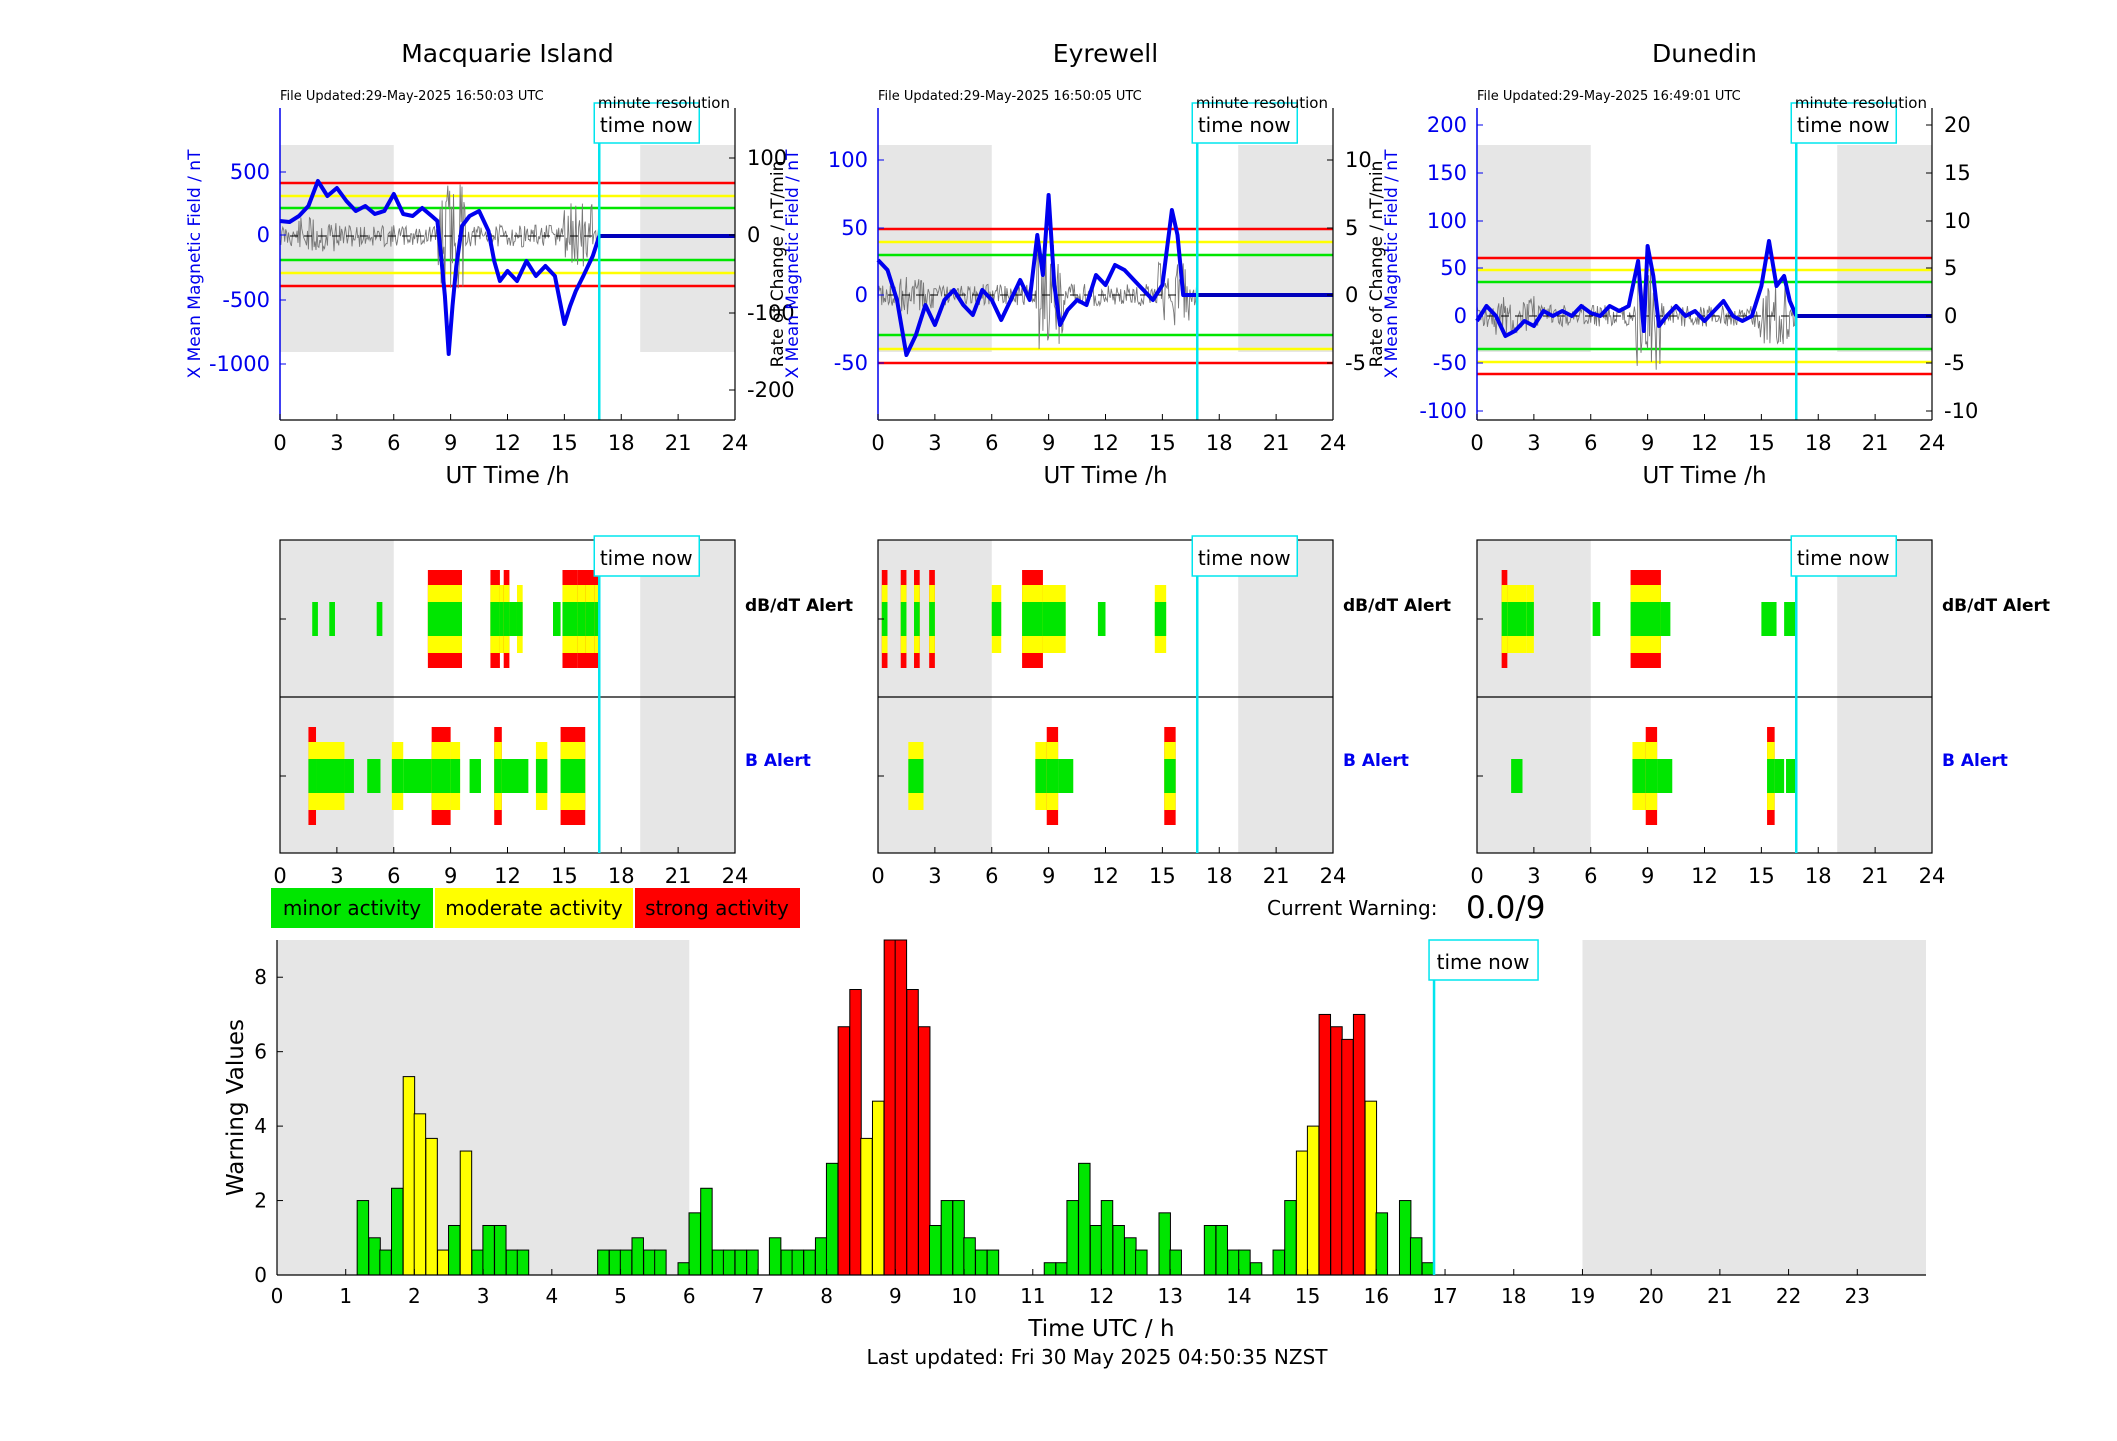 The width and height of the screenshot is (2117, 1441). I want to click on chart-x-tick-label: 2, so click(414, 1296).